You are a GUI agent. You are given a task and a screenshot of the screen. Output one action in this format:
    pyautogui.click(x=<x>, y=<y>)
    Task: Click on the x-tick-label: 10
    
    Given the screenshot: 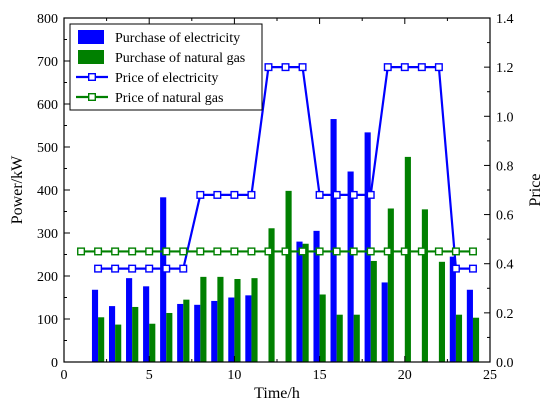 What is the action you would take?
    pyautogui.click(x=234, y=375)
    